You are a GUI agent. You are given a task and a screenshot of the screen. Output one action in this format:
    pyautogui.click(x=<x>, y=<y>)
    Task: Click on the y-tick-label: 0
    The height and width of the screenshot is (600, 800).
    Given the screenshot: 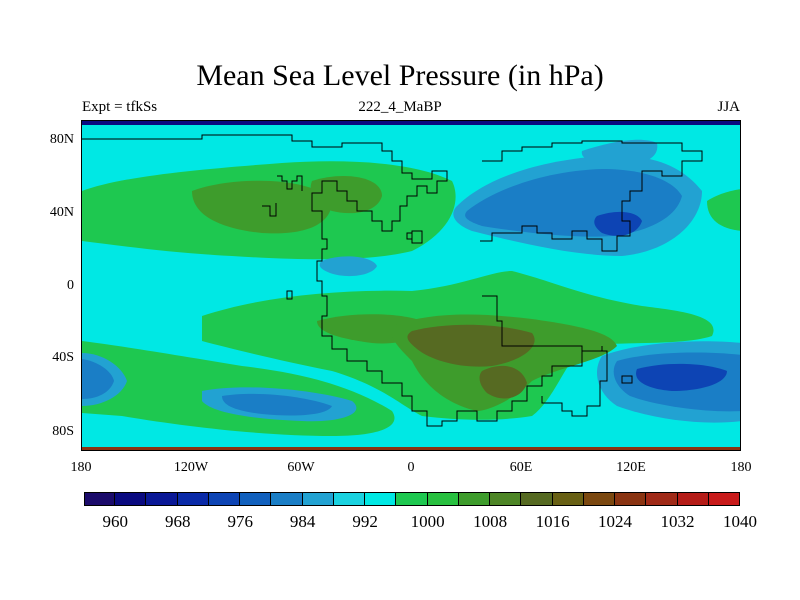 What is the action you would take?
    pyautogui.click(x=70, y=285)
    